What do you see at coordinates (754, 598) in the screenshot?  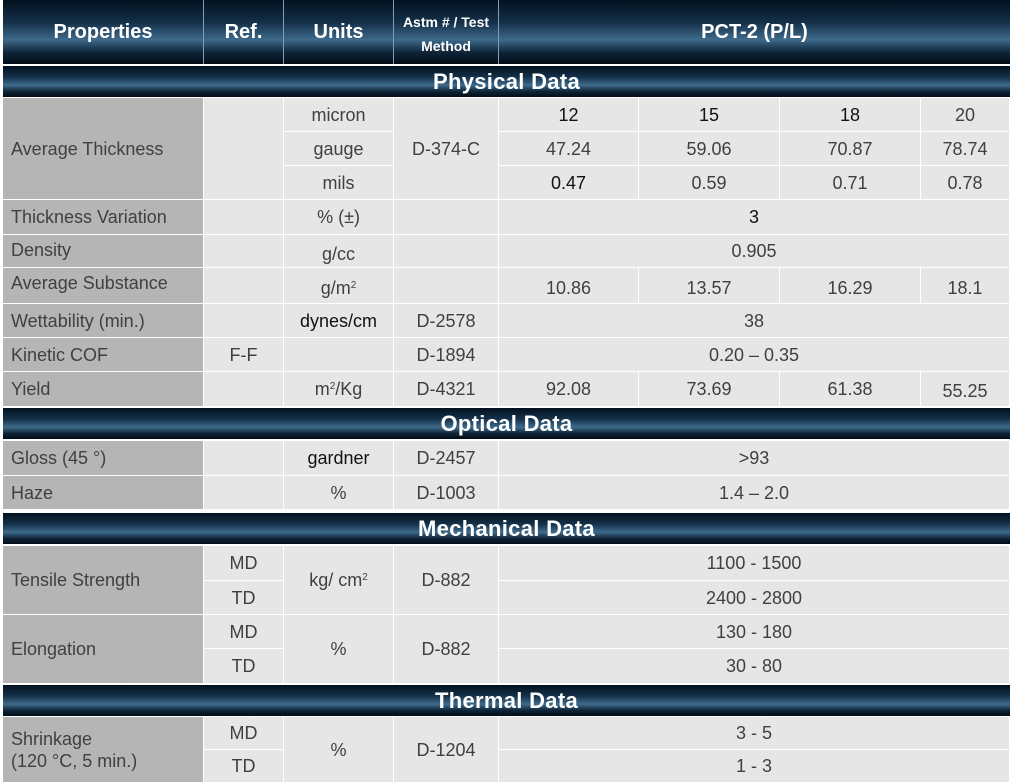 I see `tensile-td-value: 2400 - 2800` at bounding box center [754, 598].